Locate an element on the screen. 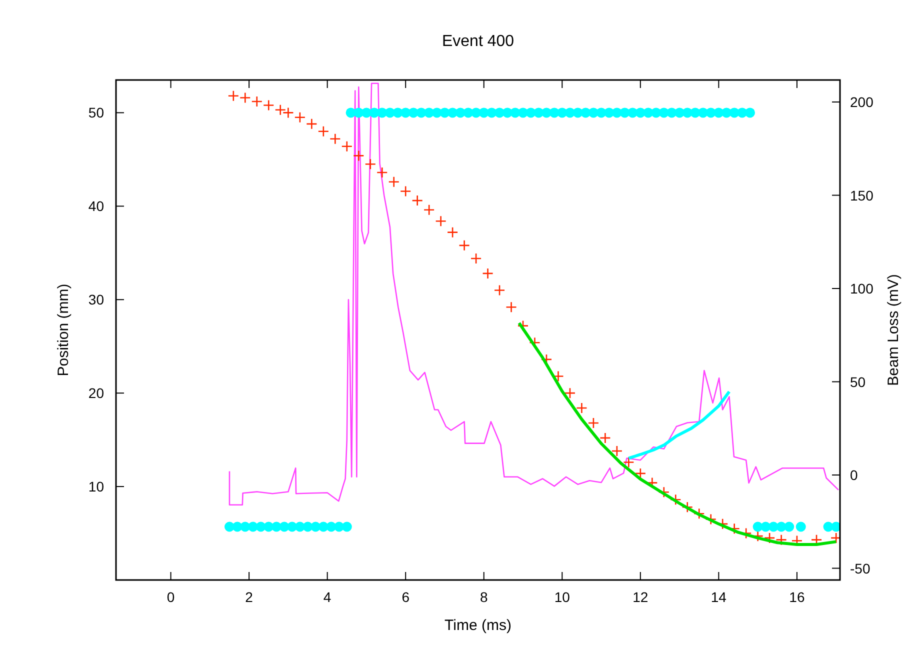 Image resolution: width=916 pixels, height=646 pixels. y2-tick-label: -50 is located at coordinates (860, 568).